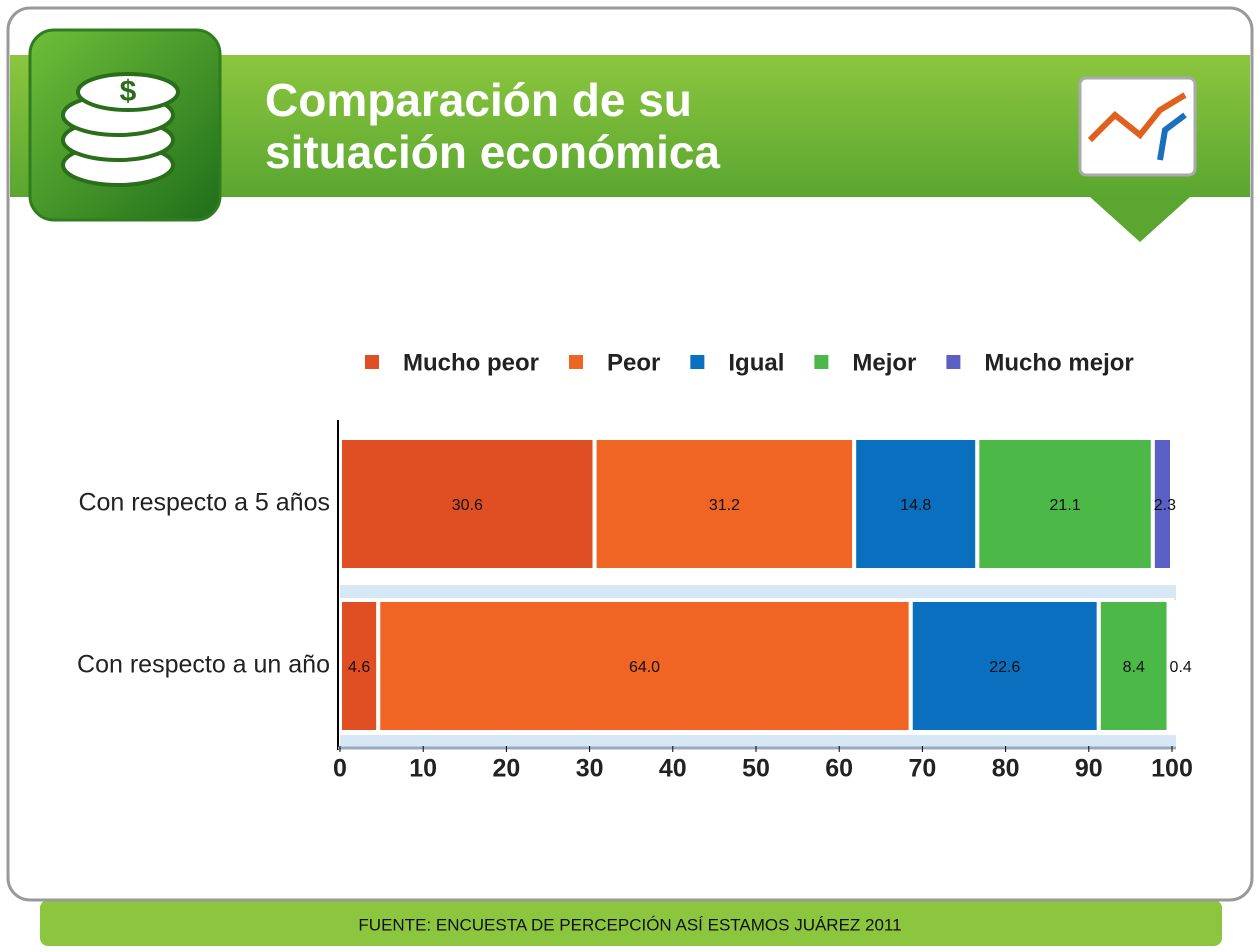 The image size is (1260, 952). I want to click on x-tick-label: 20, so click(506, 769).